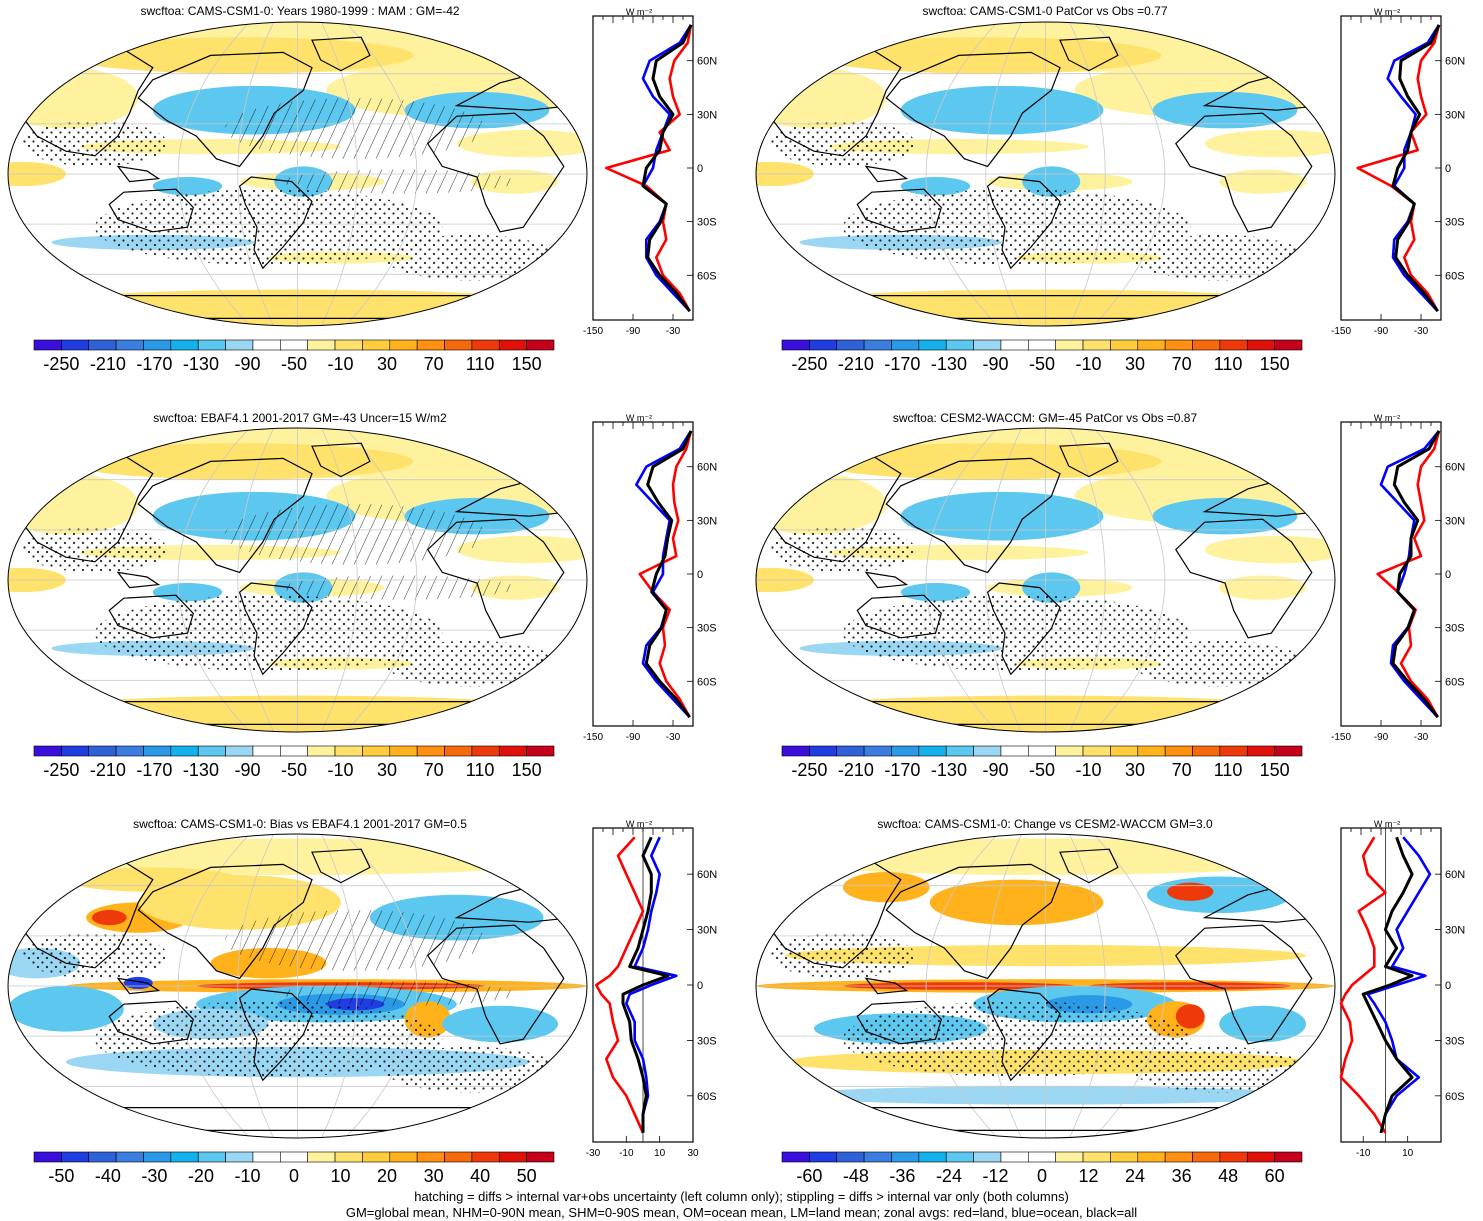  What do you see at coordinates (1408, 1153) in the screenshot?
I see `x-tick-label: 10` at bounding box center [1408, 1153].